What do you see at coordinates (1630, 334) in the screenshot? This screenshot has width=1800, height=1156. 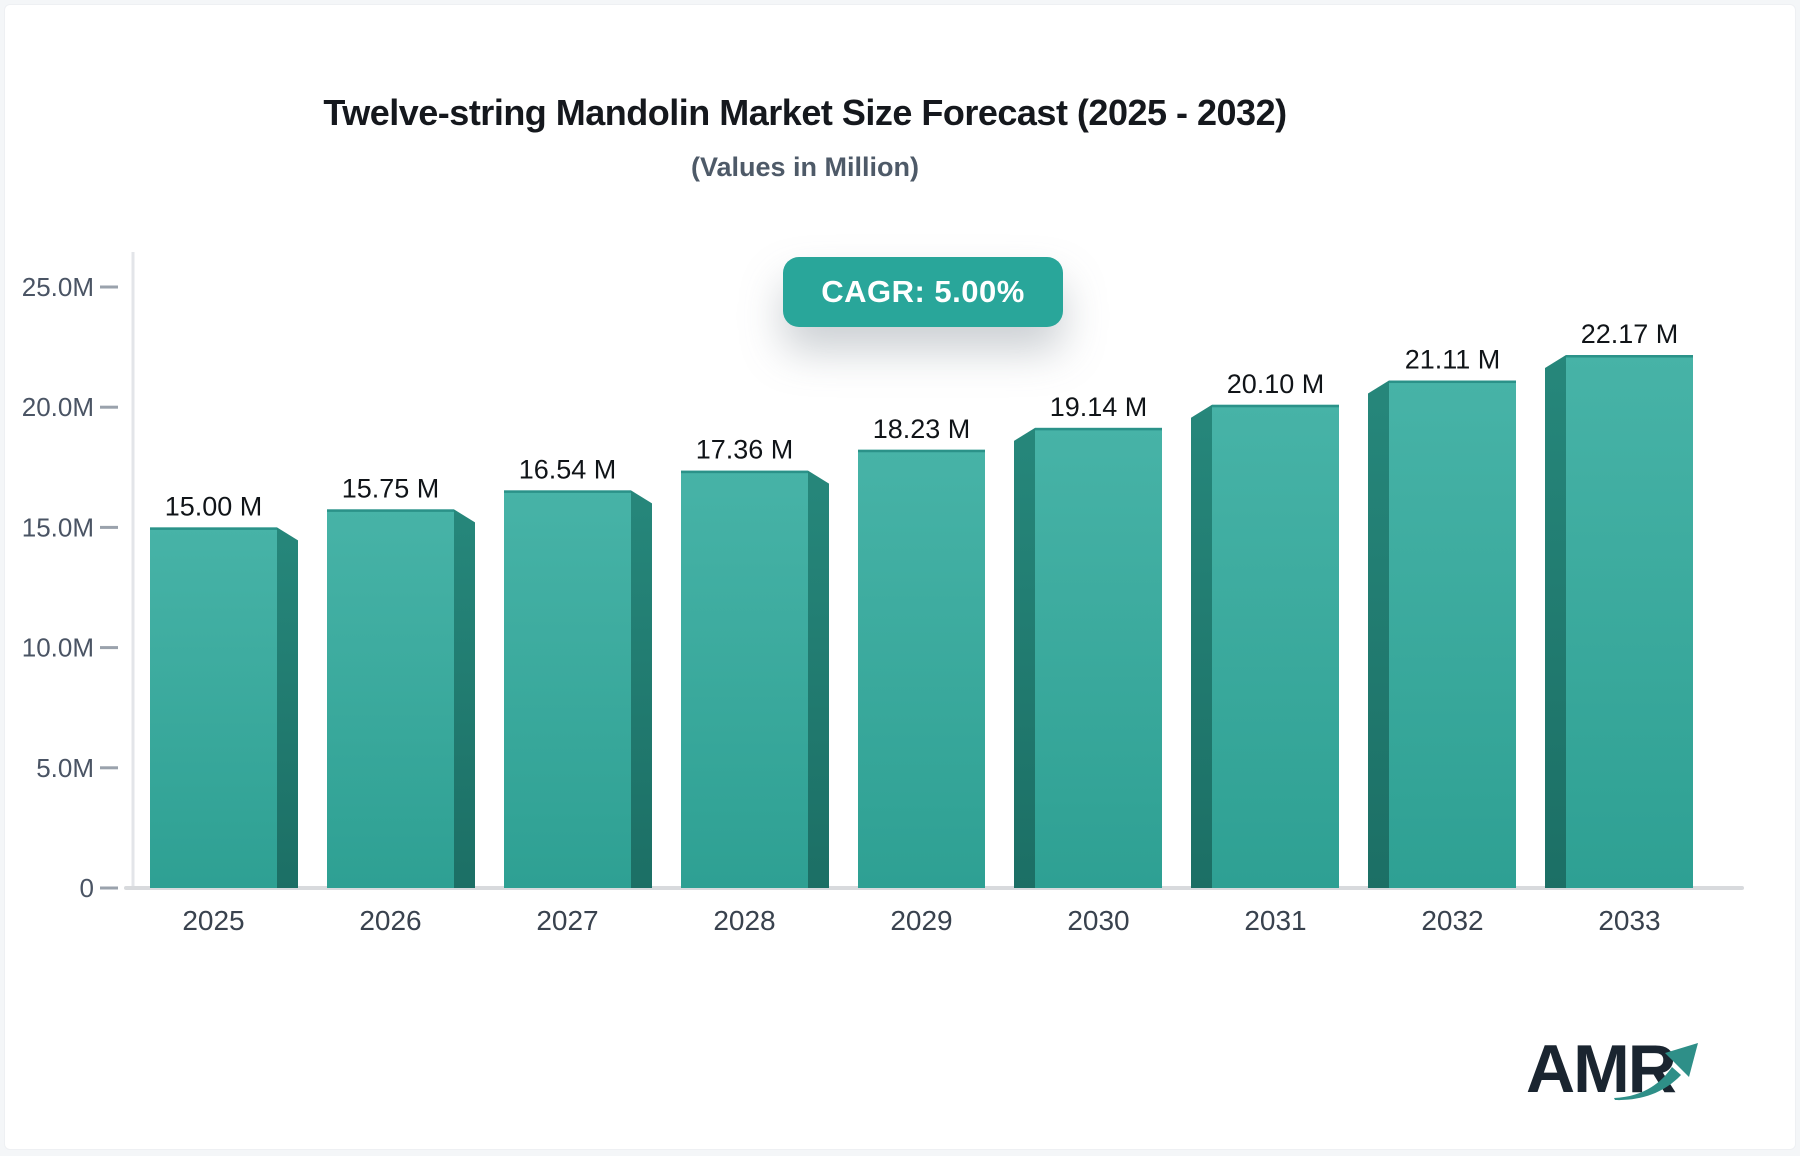 I see `bar-value-label: 22.17 M` at bounding box center [1630, 334].